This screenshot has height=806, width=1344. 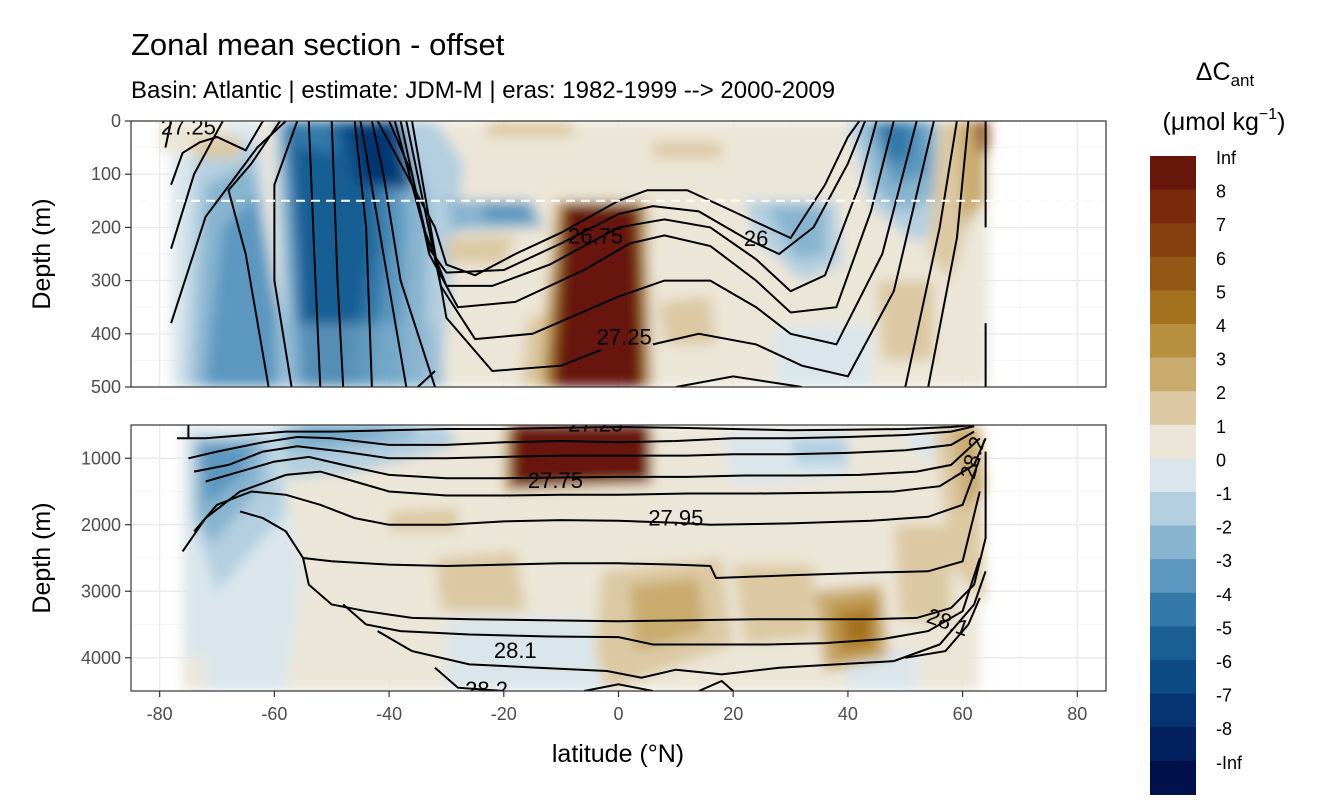 I want to click on legend-label: -2, so click(x=1224, y=528).